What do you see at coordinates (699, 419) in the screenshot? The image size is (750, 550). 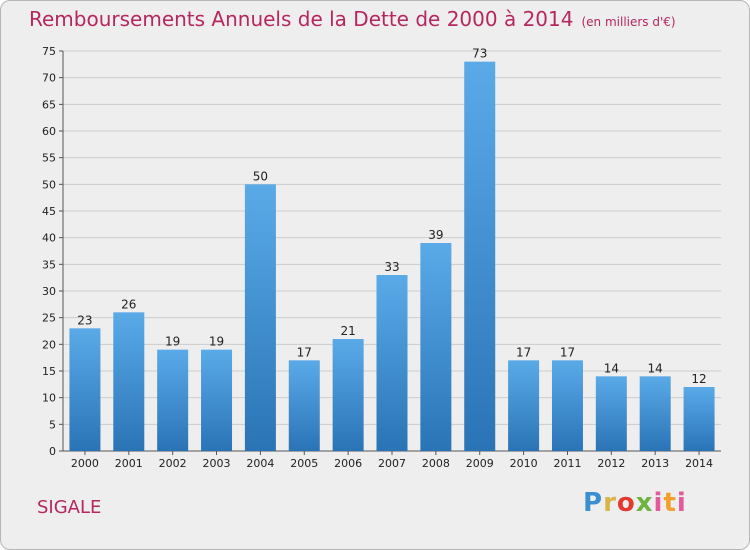 I see `bar-2014` at bounding box center [699, 419].